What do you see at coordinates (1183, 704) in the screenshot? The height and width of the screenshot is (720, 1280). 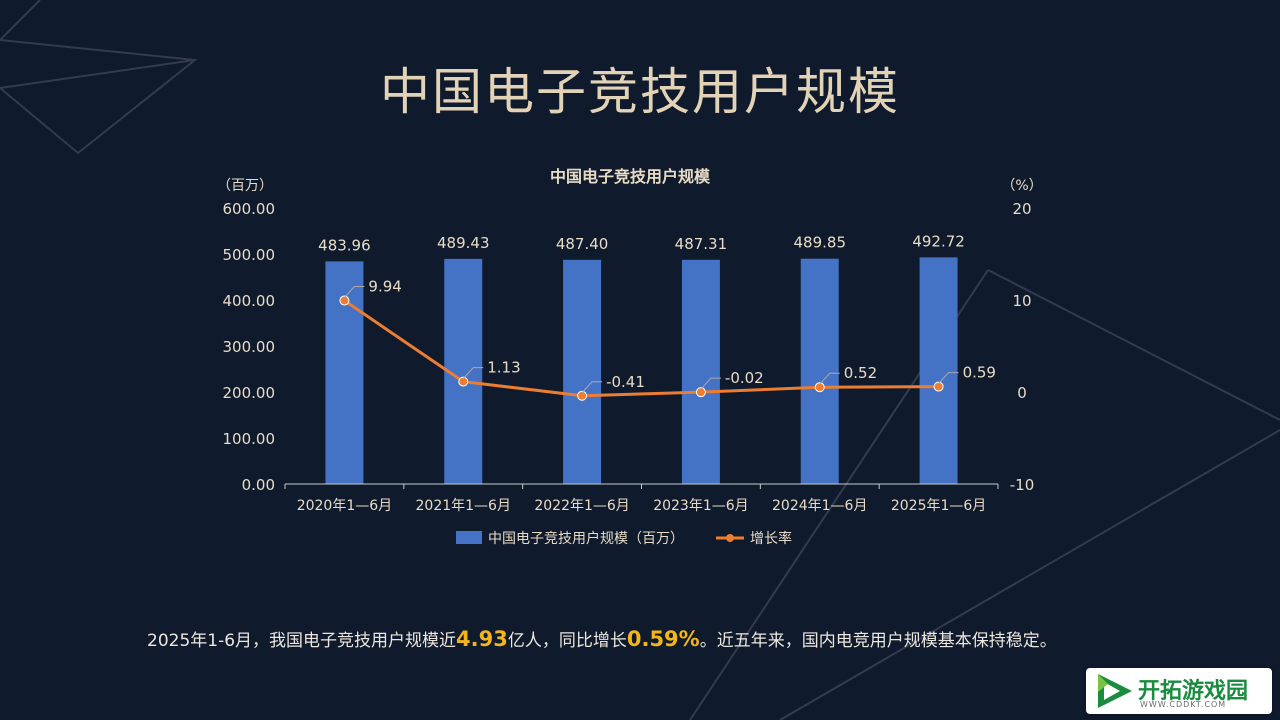 I see `watermark-url: WWW.CDDKT.COM` at bounding box center [1183, 704].